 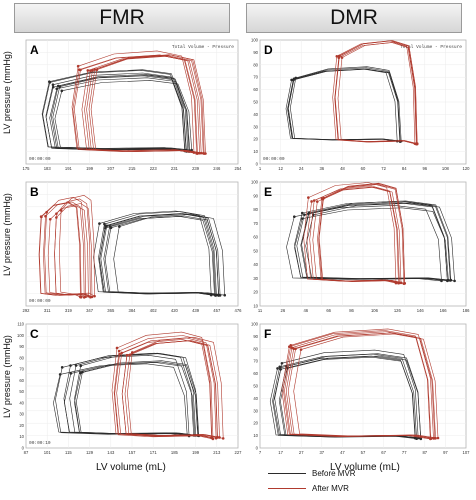 I want to click on x-tick-label: 67, so click(x=383, y=452).